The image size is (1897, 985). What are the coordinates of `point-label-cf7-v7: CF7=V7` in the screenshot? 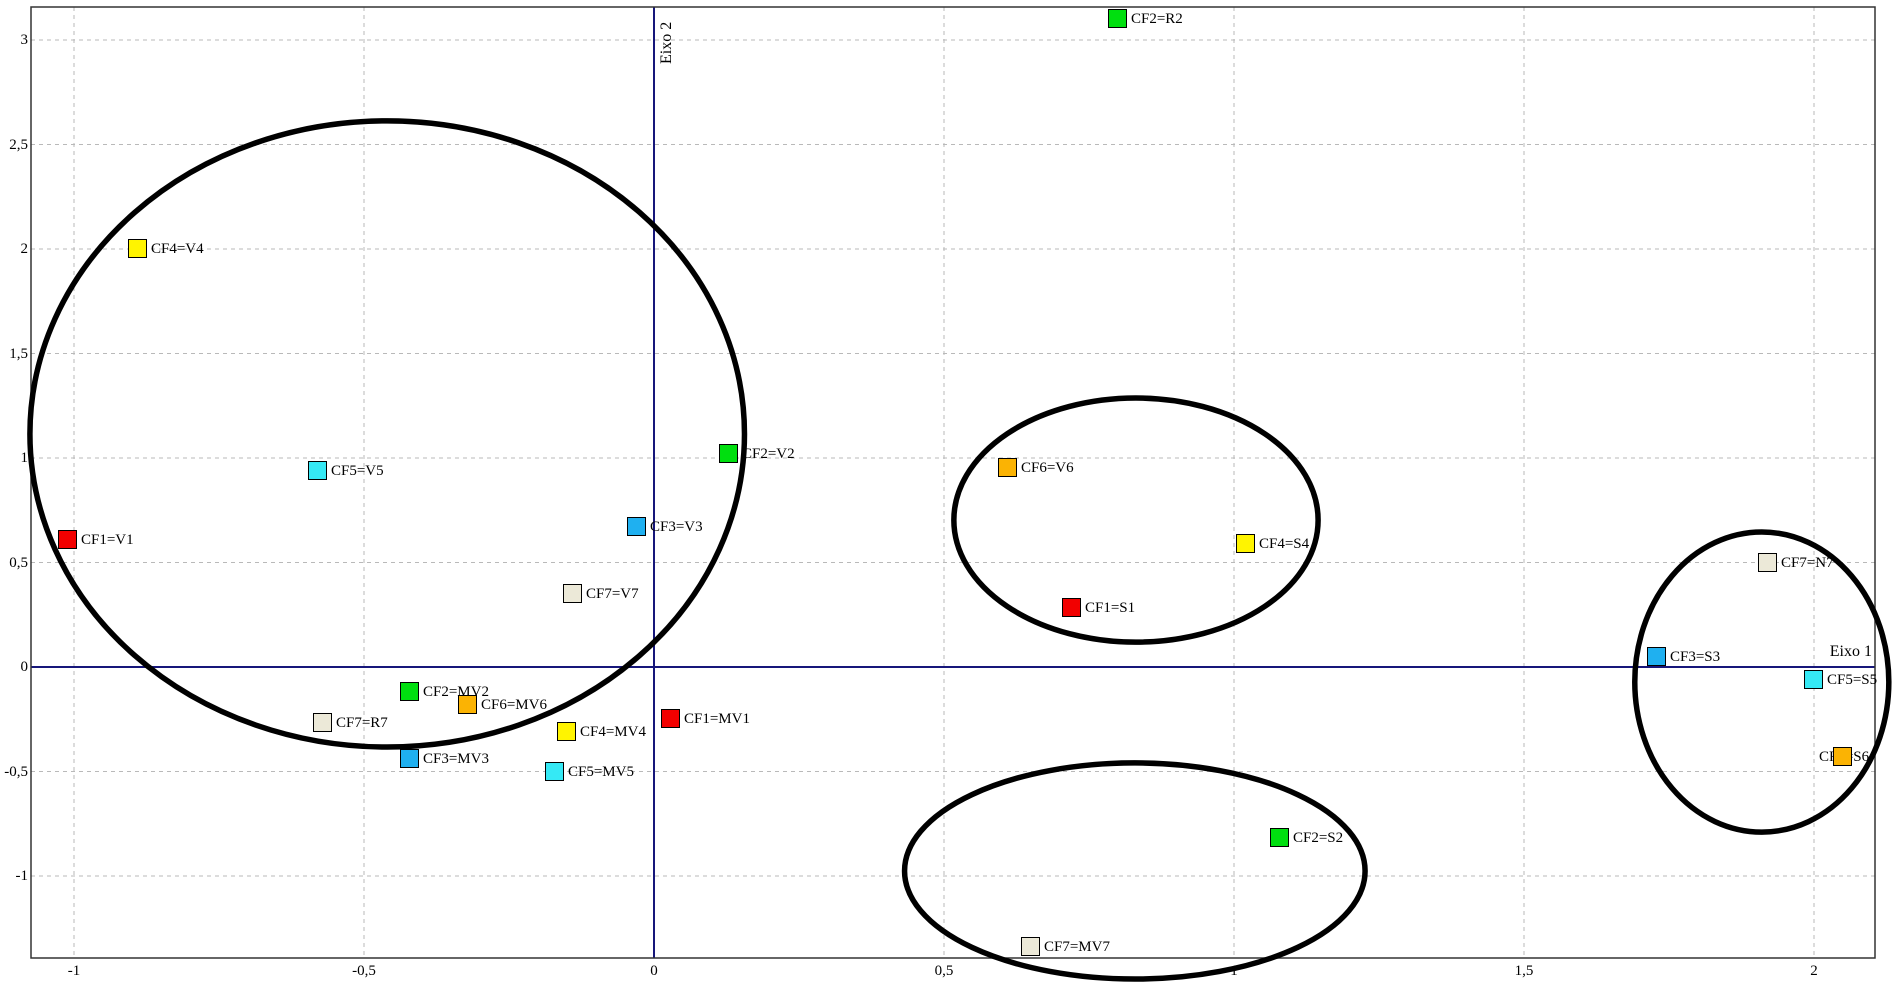 It's located at (612, 594).